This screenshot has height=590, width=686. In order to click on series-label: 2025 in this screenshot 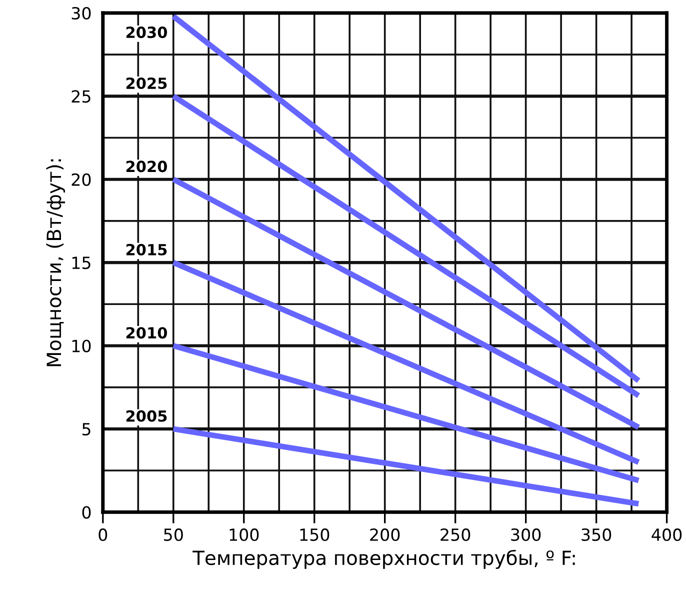, I will do `click(146, 83)`.